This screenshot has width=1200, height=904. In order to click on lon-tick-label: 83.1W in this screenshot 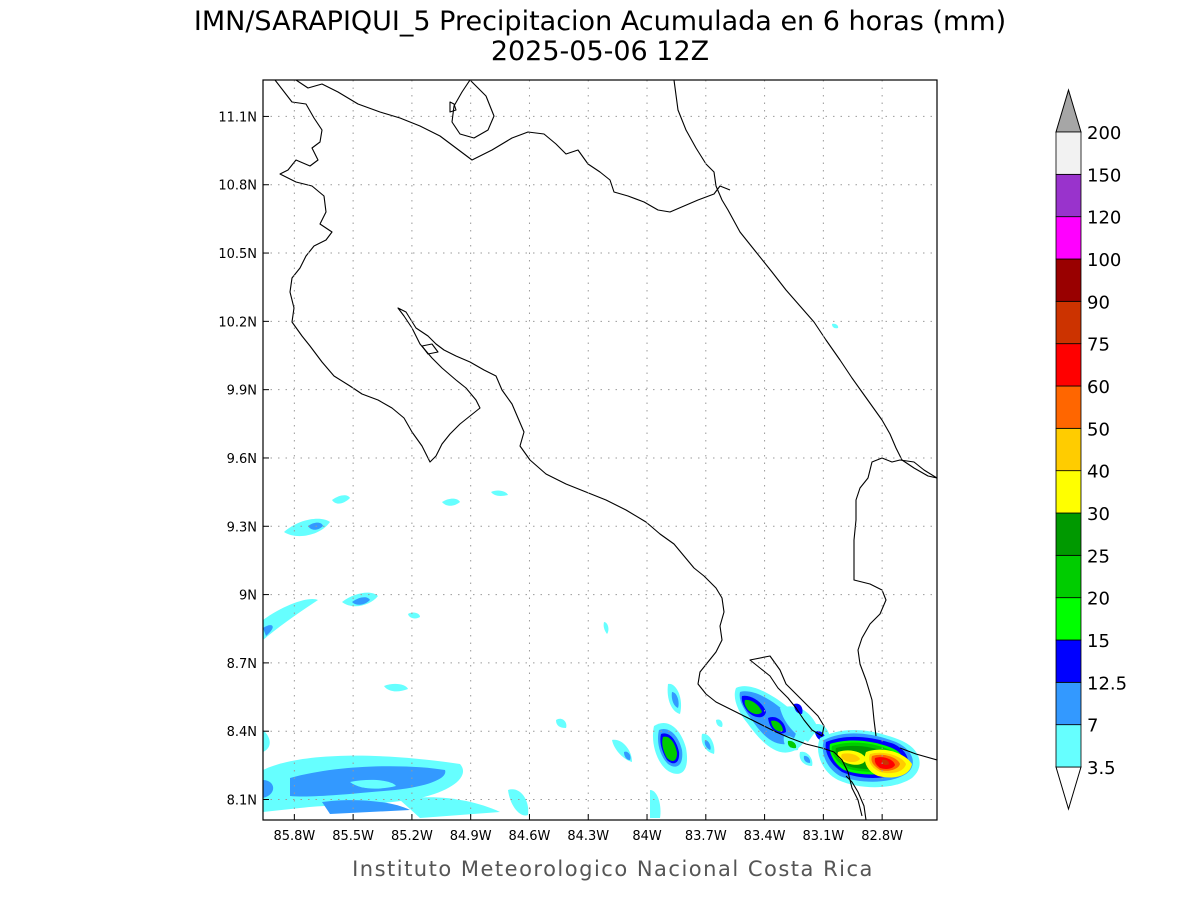, I will do `click(823, 836)`.